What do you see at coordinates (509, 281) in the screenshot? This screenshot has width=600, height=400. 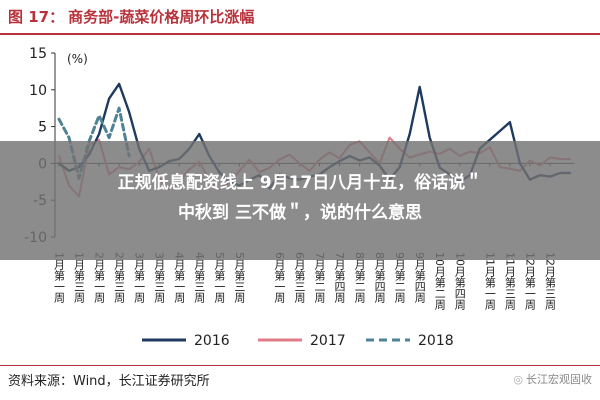 I see `x-tick-label: 11月第三周` at bounding box center [509, 281].